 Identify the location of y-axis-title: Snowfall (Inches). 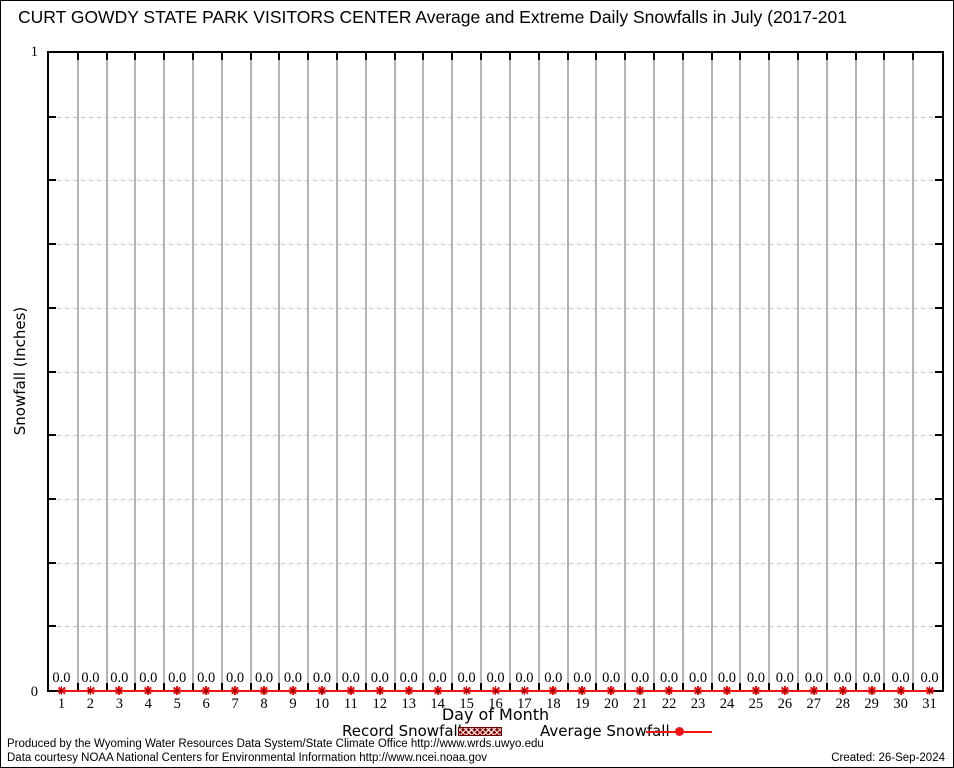
(20, 371).